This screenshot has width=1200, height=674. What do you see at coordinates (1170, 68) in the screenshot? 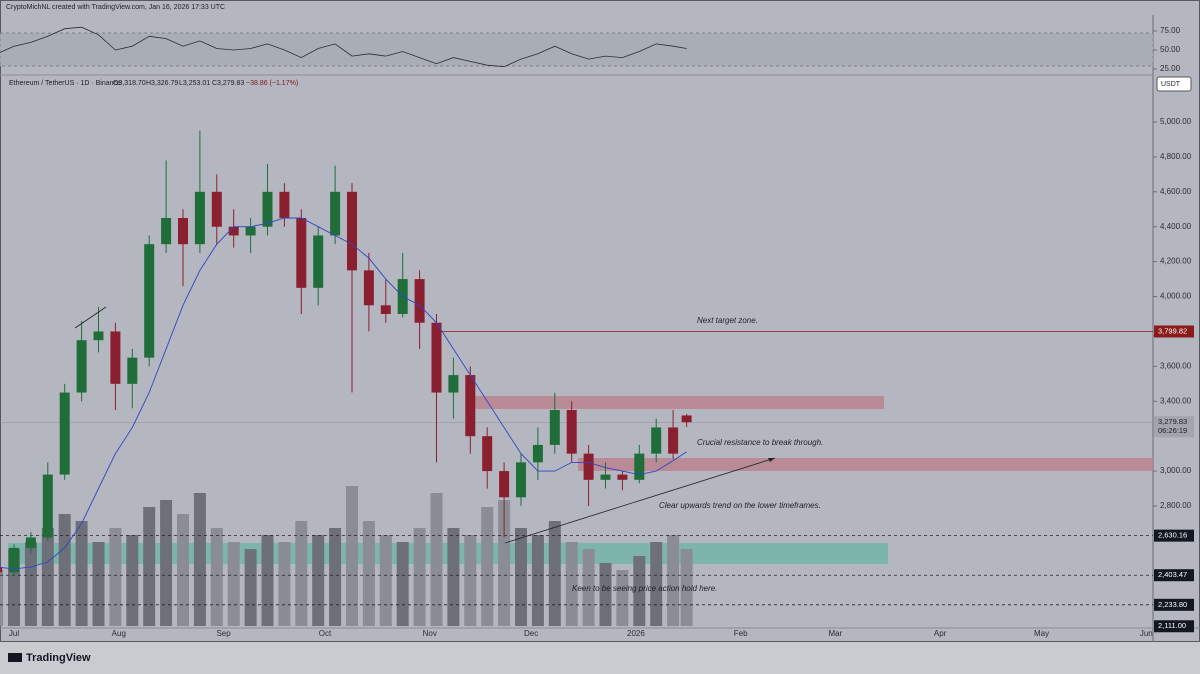
I see `rsi-tick-label: 25.00` at bounding box center [1170, 68].